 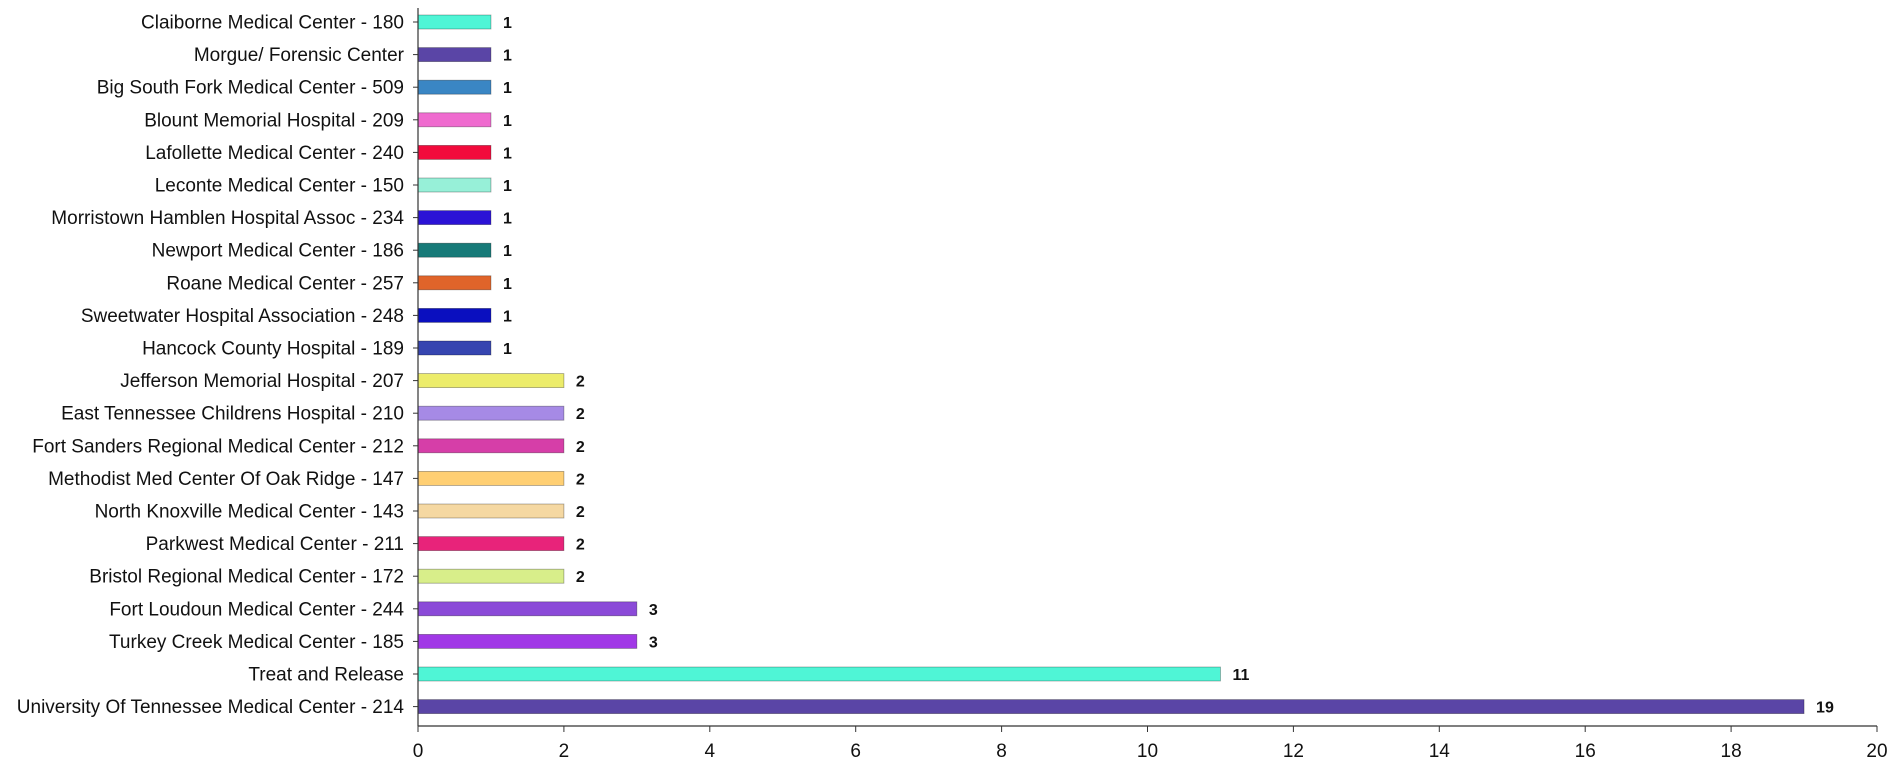 I want to click on x-tick-label: 10, so click(x=1147, y=751).